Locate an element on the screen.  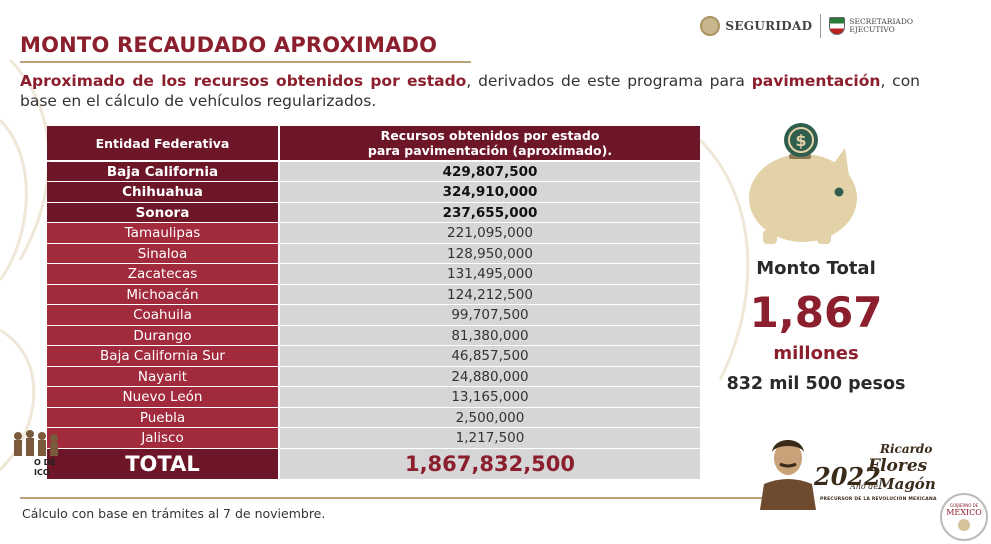
gob-seal-icon is located at coordinates (964, 525).